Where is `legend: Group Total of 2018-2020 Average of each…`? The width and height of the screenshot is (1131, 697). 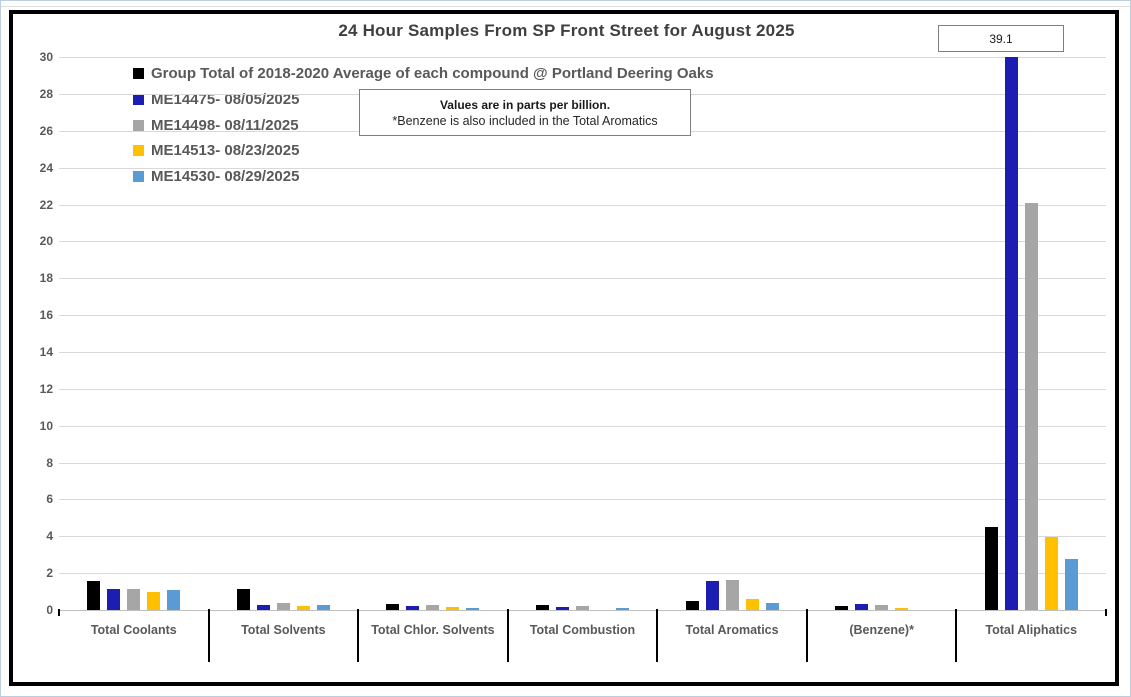 legend: Group Total of 2018-2020 Average of each… is located at coordinates (423, 125).